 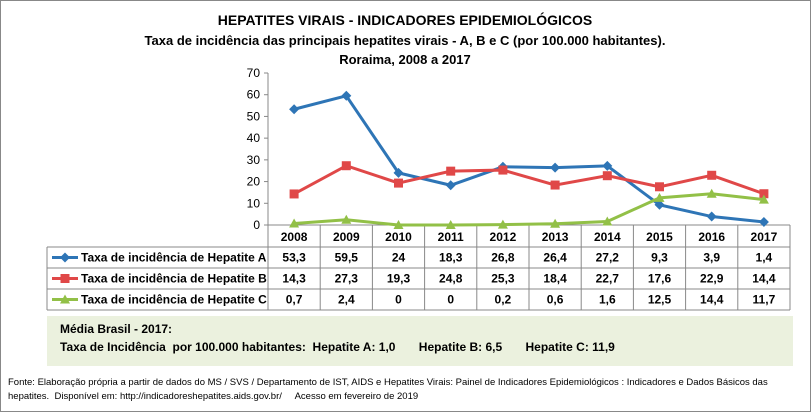 What do you see at coordinates (451, 279) in the screenshot?
I see `table-cell-value: 24,8` at bounding box center [451, 279].